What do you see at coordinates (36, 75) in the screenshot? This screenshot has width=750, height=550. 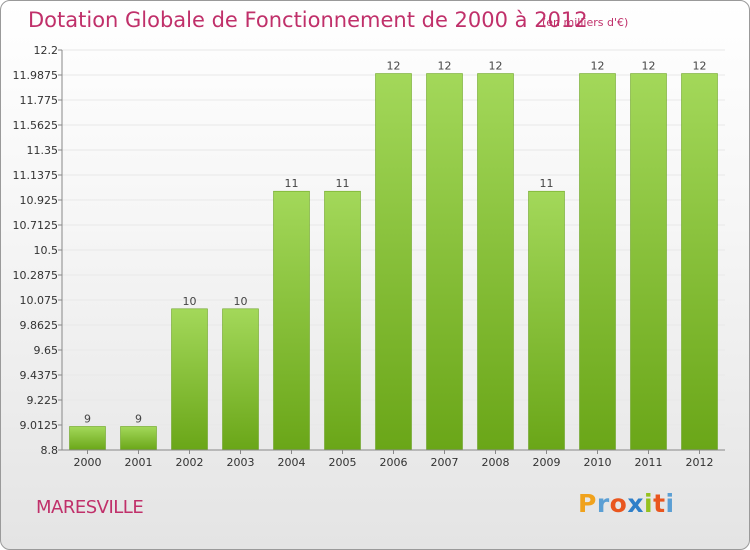 I see `y-tick-label: 11.9875` at bounding box center [36, 75].